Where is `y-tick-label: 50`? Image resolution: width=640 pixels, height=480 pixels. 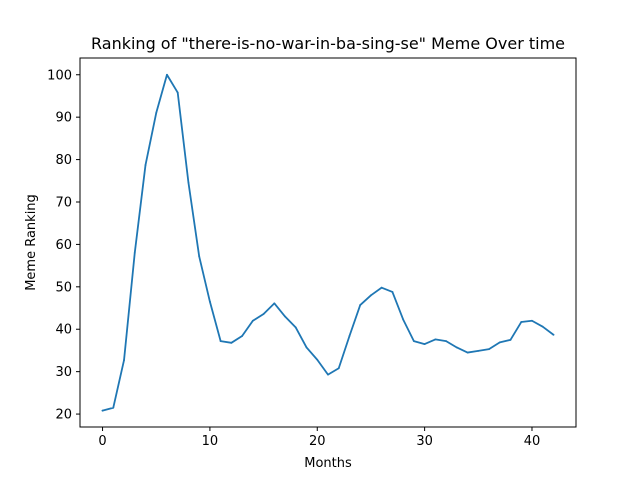
y-tick-label: 50 is located at coordinates (63, 287).